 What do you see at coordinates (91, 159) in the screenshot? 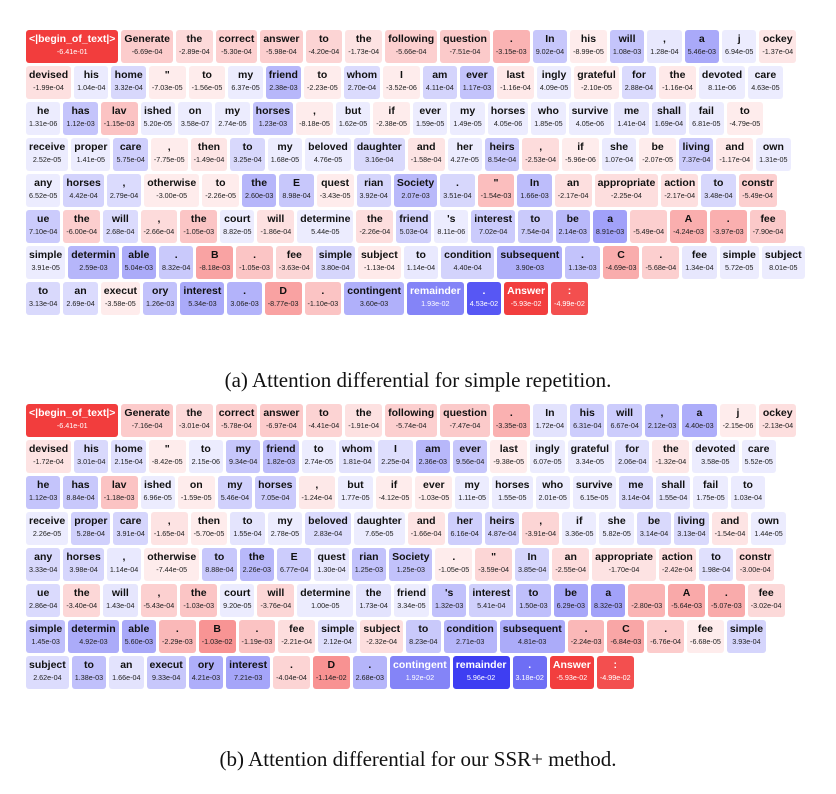
I see `token-value: 1.41e-05` at bounding box center [91, 159].